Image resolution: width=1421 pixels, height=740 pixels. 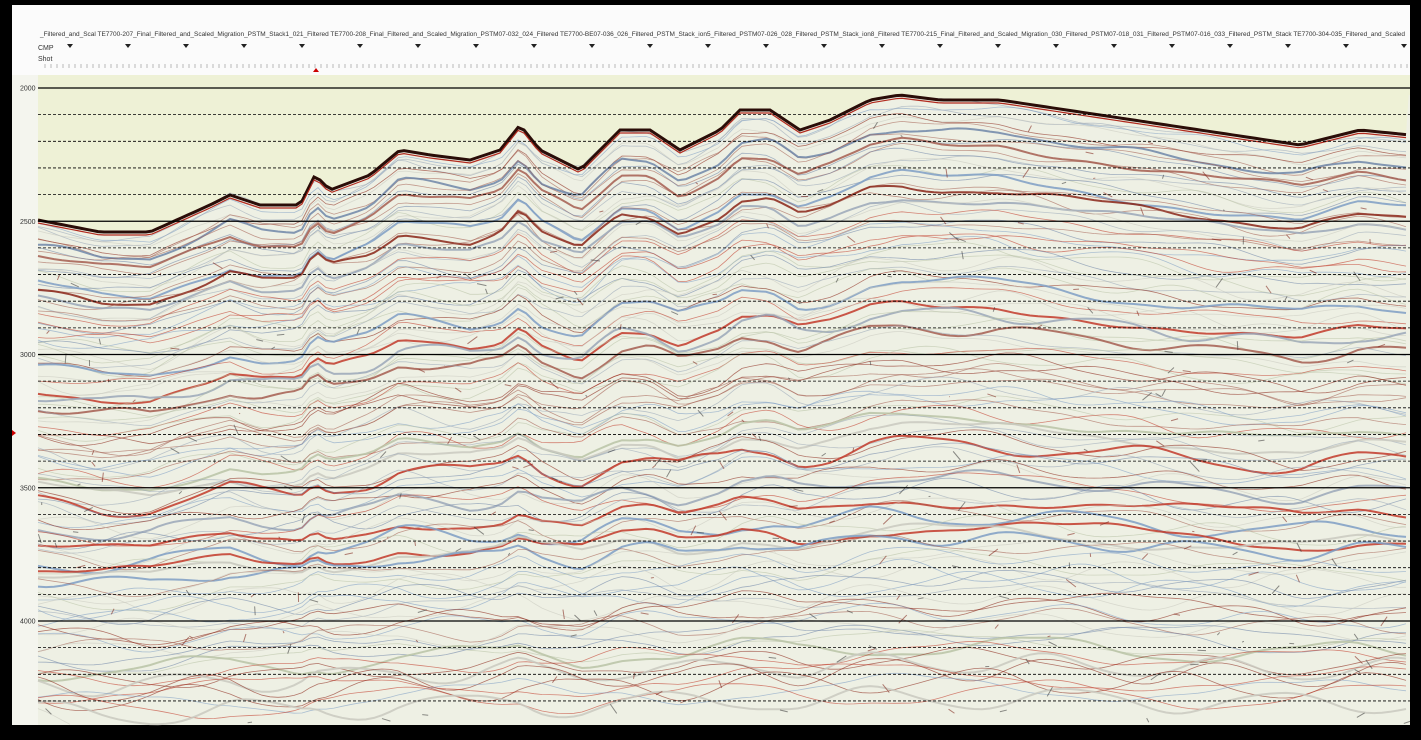 What do you see at coordinates (28, 222) in the screenshot?
I see `time-label: 2500` at bounding box center [28, 222].